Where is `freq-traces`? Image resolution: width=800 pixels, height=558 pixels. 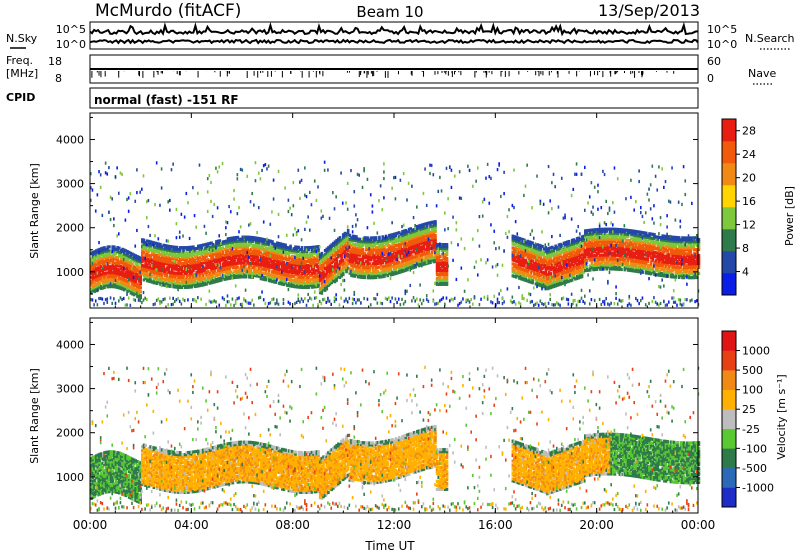 freq-traces is located at coordinates (394, 73).